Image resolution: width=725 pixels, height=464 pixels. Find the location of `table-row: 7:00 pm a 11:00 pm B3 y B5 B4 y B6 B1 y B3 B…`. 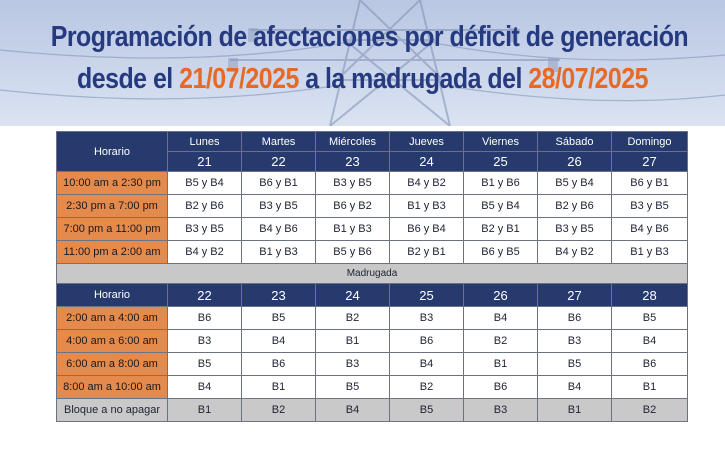

table-row: 7:00 pm a 11:00 pm B3 y B5 B4 y B6 B1 y B3 B… is located at coordinates (372, 229).